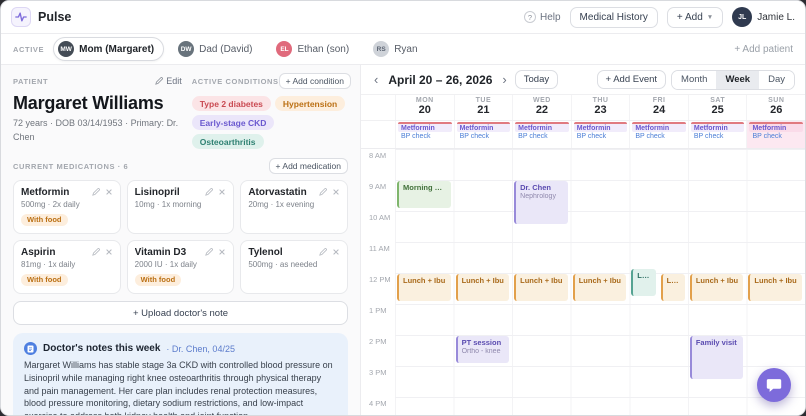 The width and height of the screenshot is (806, 416). I want to click on medication-name: Atorvastatin, so click(277, 192).